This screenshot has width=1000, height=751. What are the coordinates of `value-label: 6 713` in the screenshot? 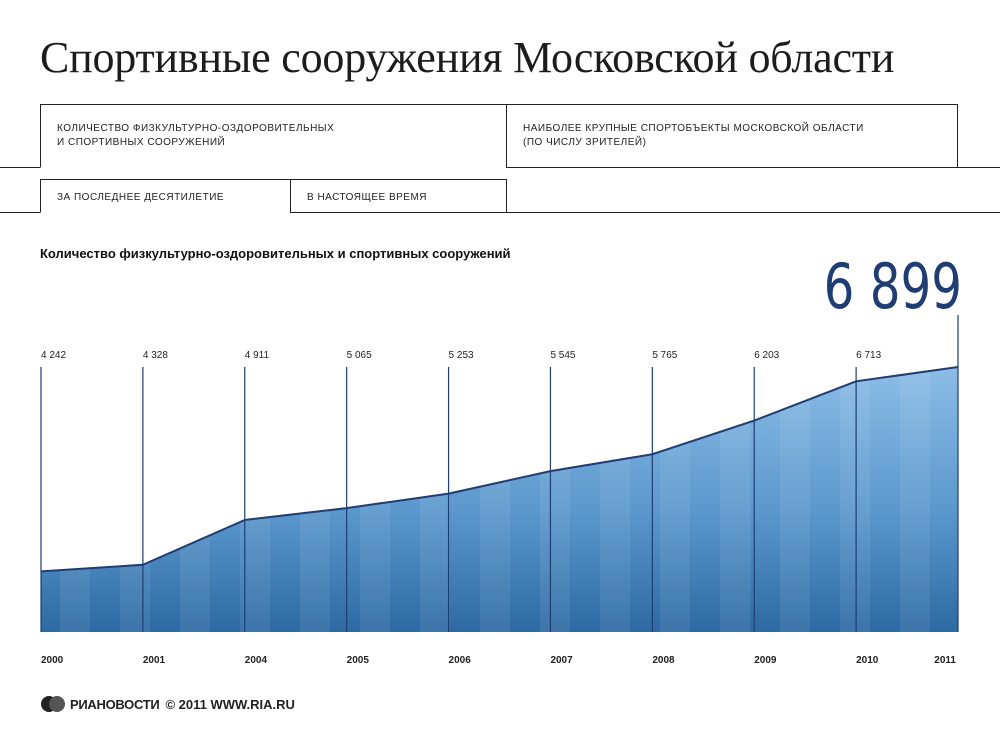 It's located at (868, 355).